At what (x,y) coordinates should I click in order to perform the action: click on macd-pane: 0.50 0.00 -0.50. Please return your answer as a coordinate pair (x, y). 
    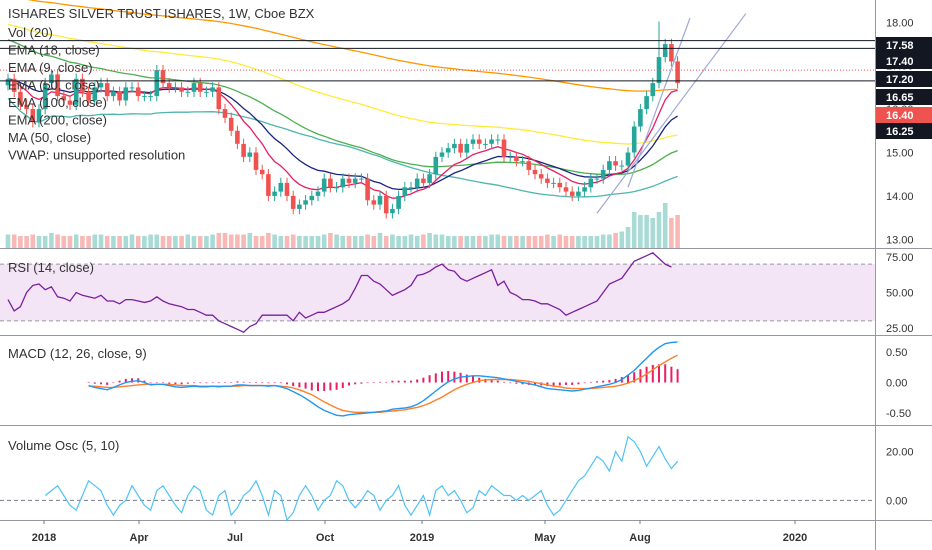
    Looking at the image, I should click on (499, 380).